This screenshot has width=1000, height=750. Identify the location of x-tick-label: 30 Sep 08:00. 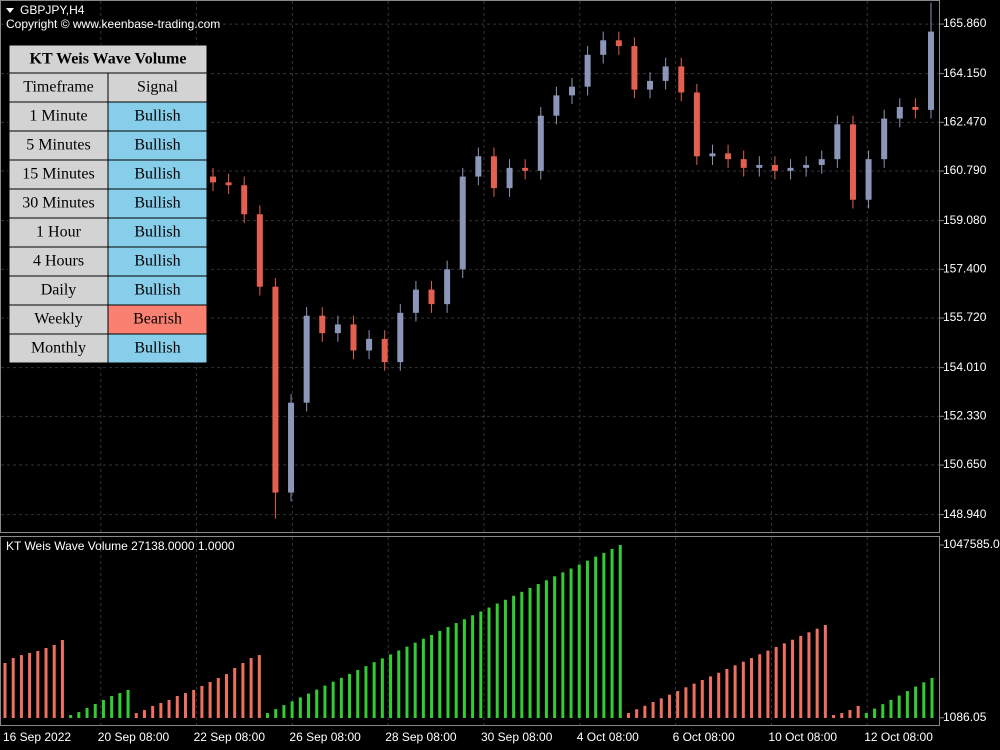
(517, 737).